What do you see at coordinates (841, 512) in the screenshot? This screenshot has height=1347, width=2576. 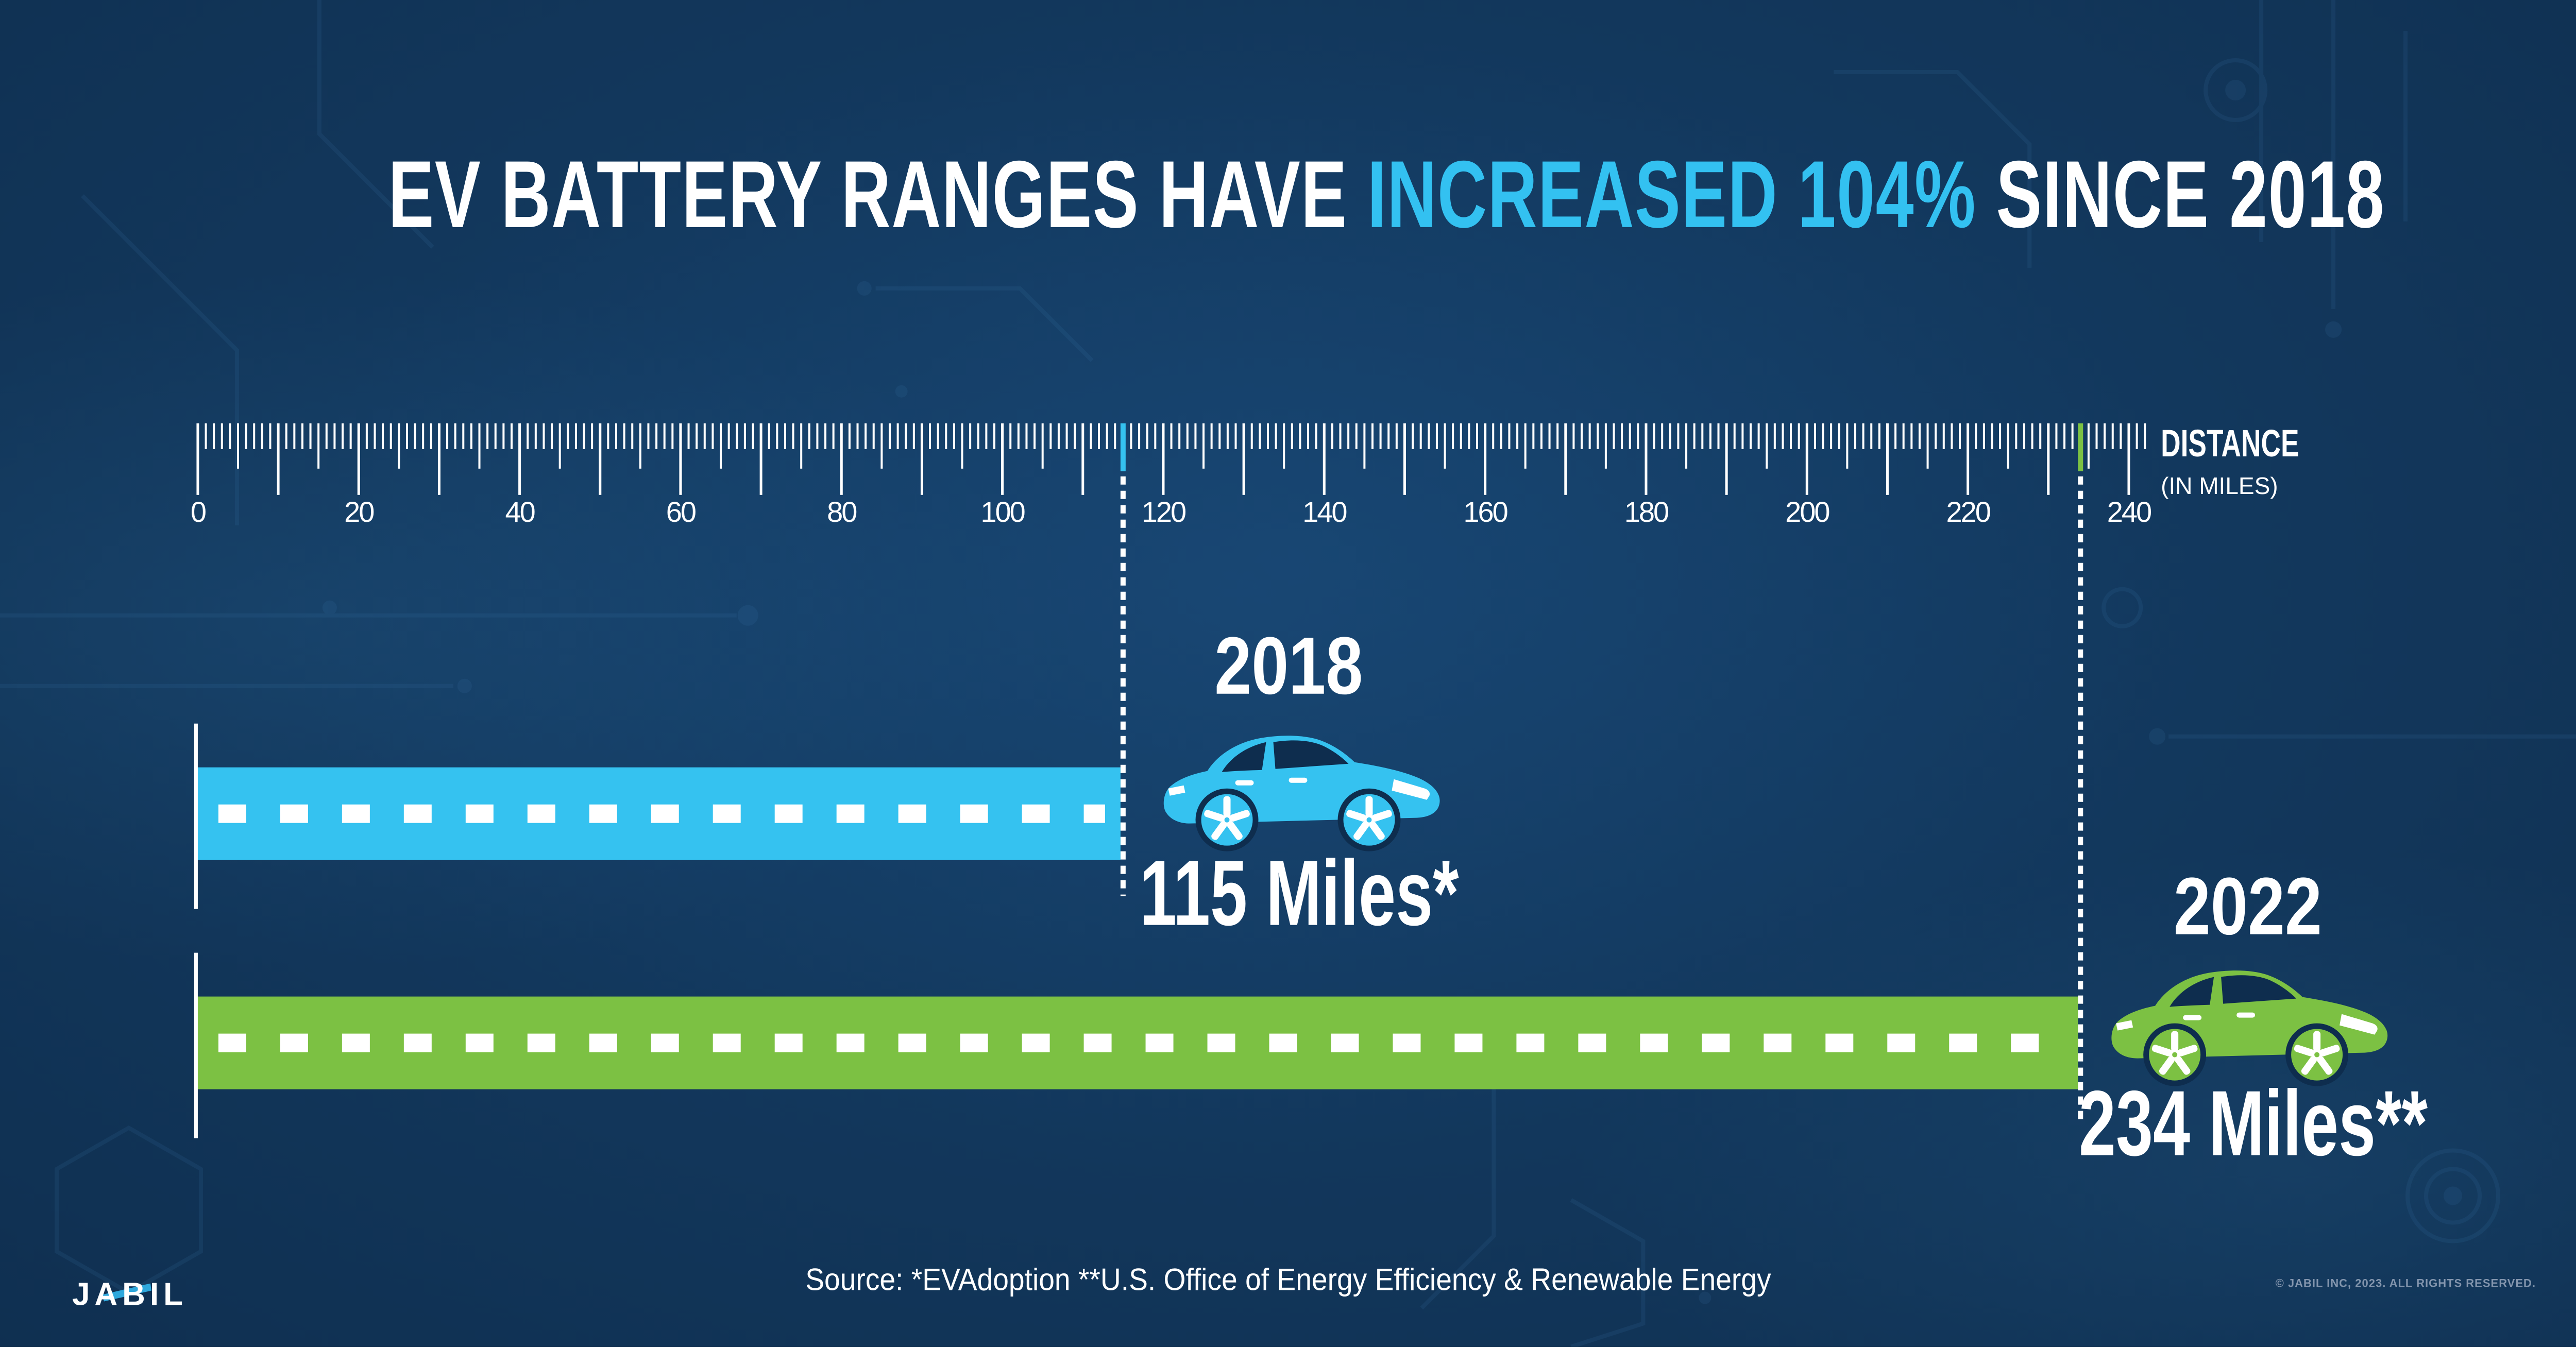 I see `svg-text: 80` at bounding box center [841, 512].